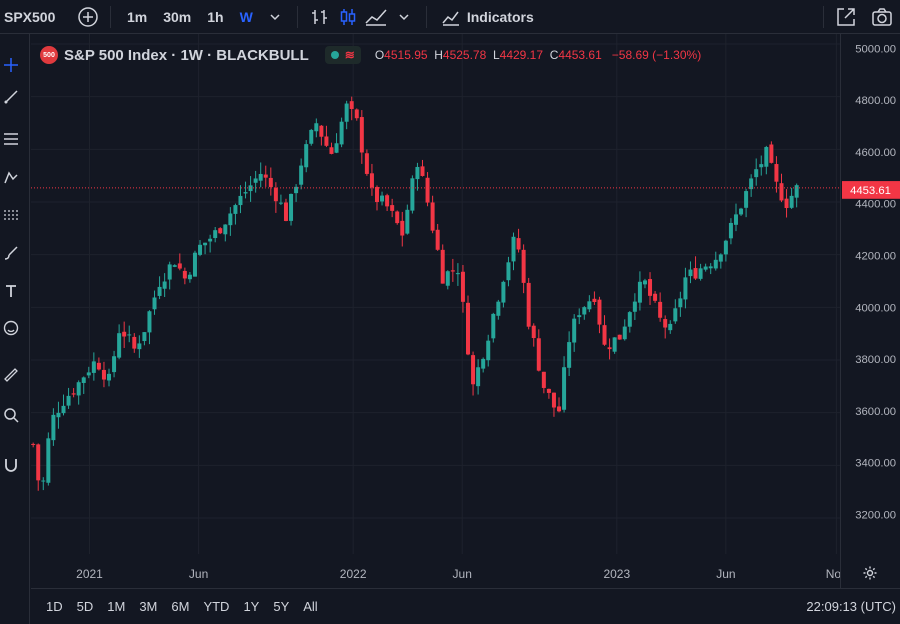 The width and height of the screenshot is (900, 624). I want to click on range-5y: 5Y, so click(281, 606).